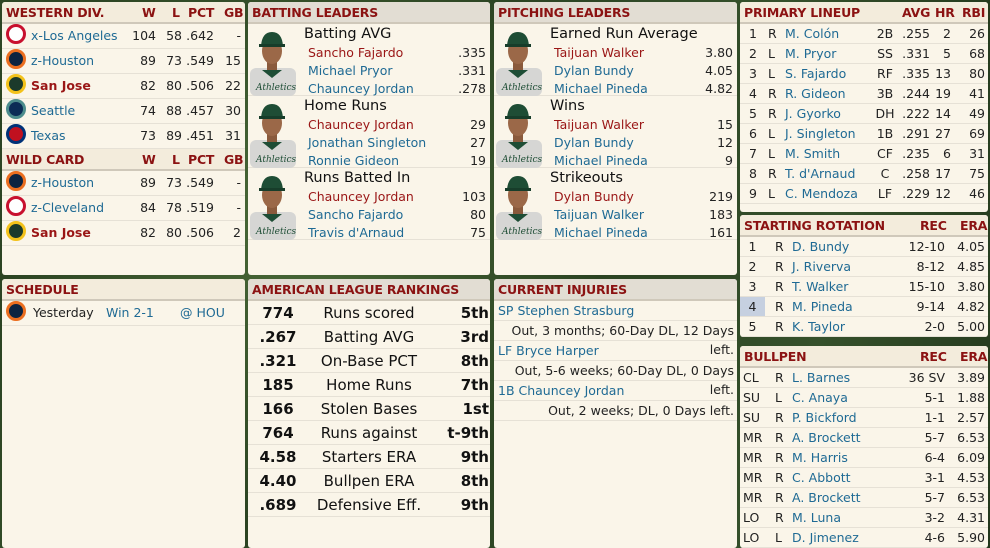 Image resolution: width=990 pixels, height=548 pixels. What do you see at coordinates (820, 457) in the screenshot?
I see `pitcher-name: M. Harris` at bounding box center [820, 457].